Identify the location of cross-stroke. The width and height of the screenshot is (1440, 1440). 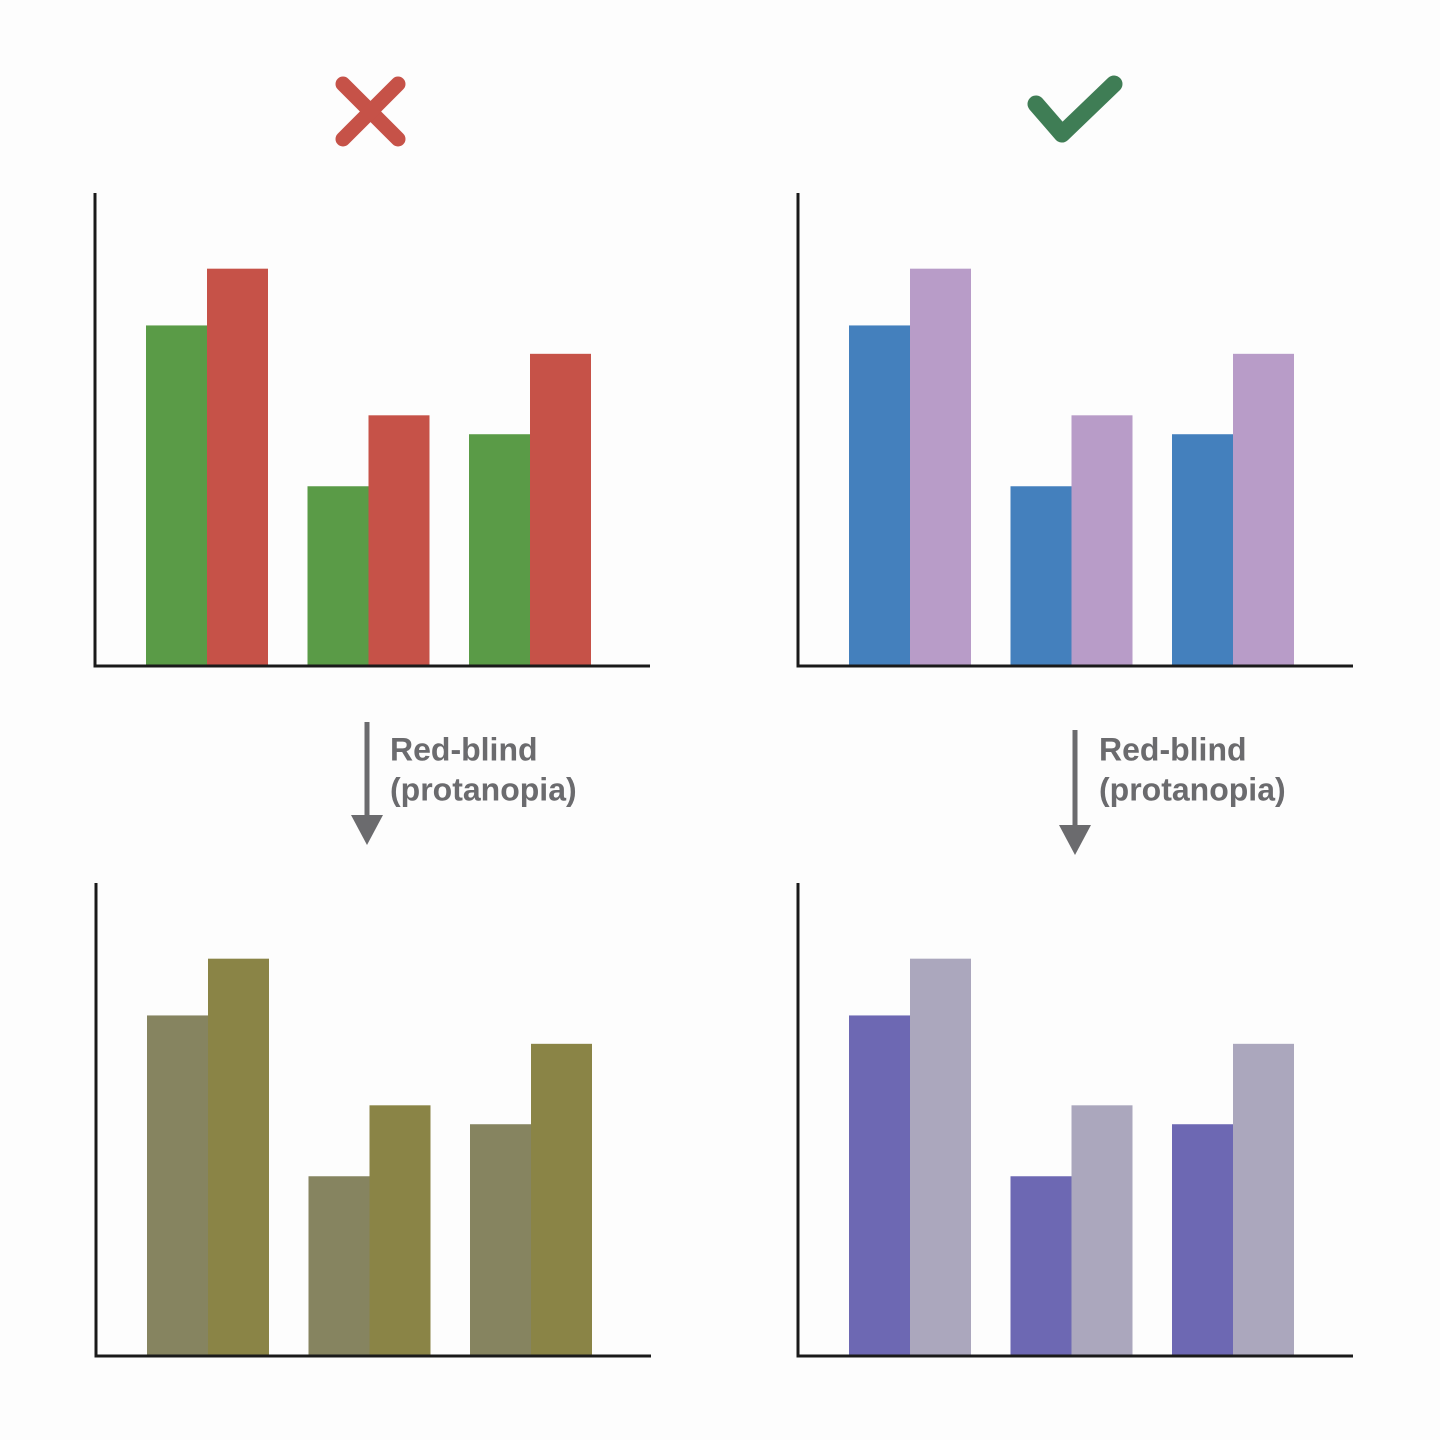
(370, 111).